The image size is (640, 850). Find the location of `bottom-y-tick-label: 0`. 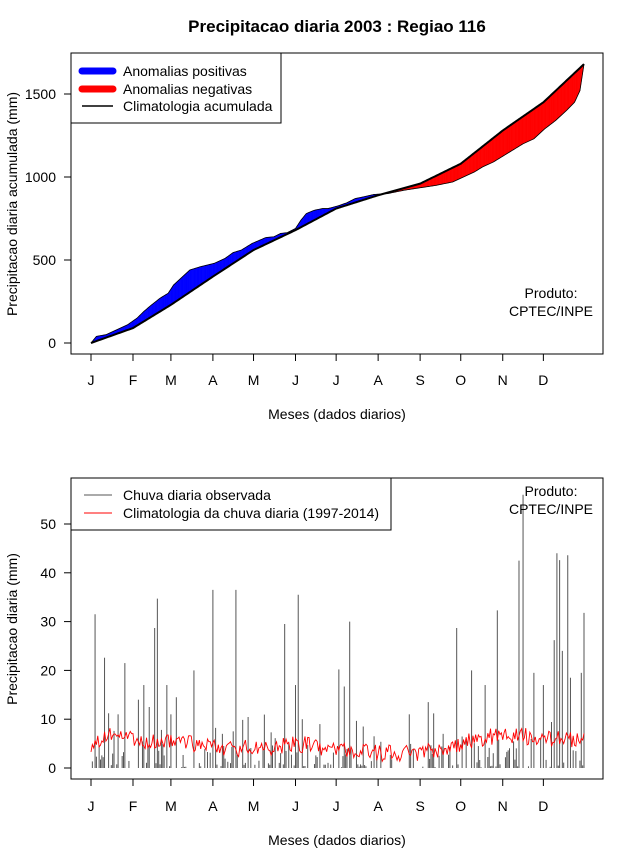

bottom-y-tick-label: 0 is located at coordinates (52, 768).